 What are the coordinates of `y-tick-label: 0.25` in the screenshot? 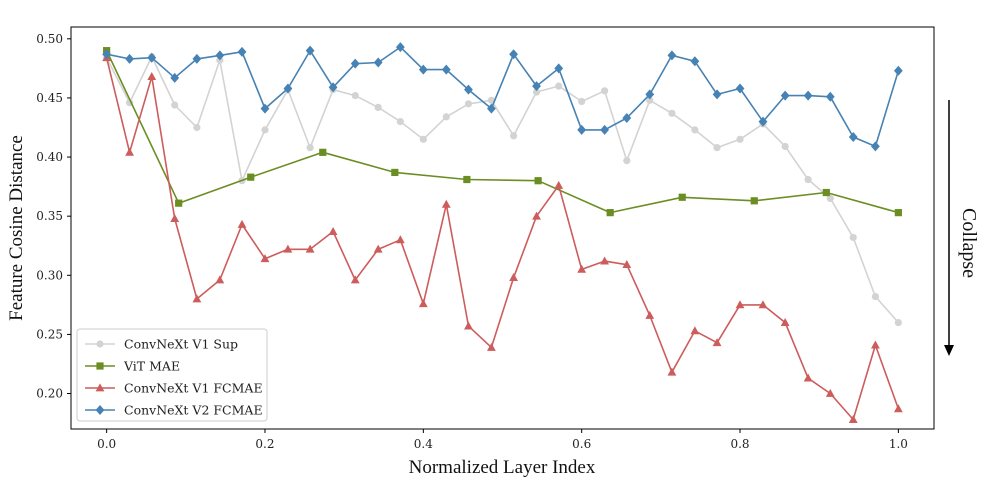 It's located at (49, 334).